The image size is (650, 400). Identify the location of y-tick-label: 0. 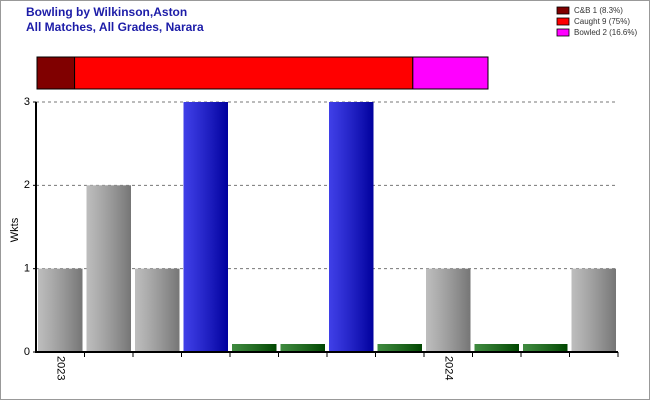
(27, 352).